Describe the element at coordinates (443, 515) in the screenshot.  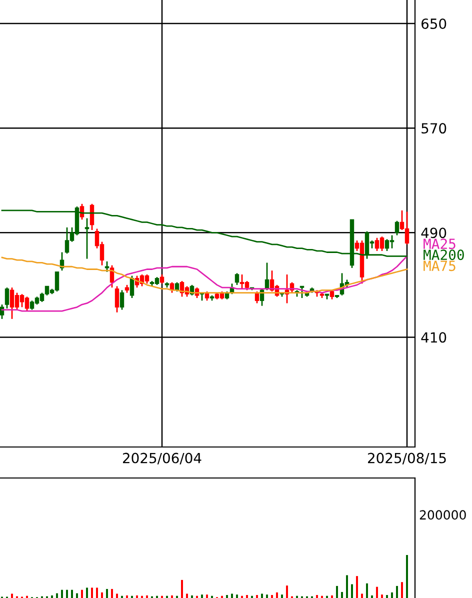
I see `text: 200000` at that location.